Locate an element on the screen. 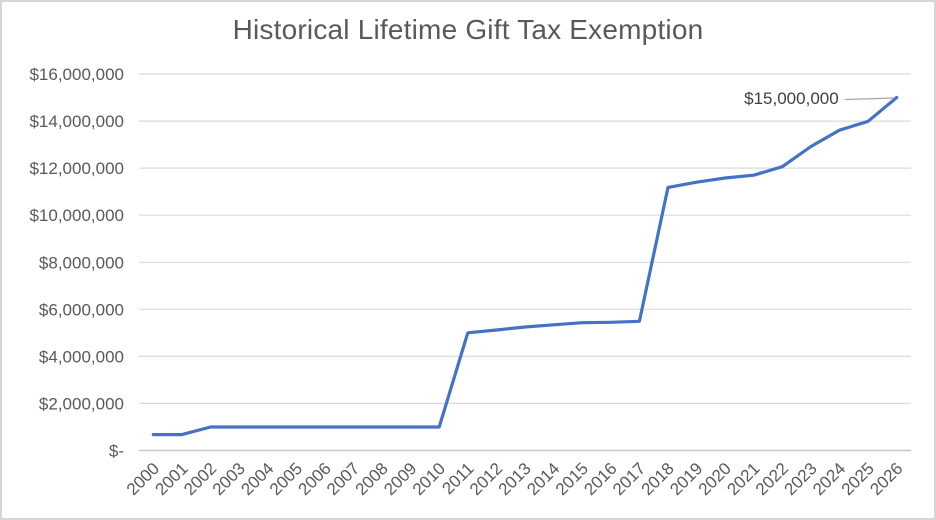 This screenshot has width=936, height=520. y-tick-label: $6,000,000 is located at coordinates (81, 309).